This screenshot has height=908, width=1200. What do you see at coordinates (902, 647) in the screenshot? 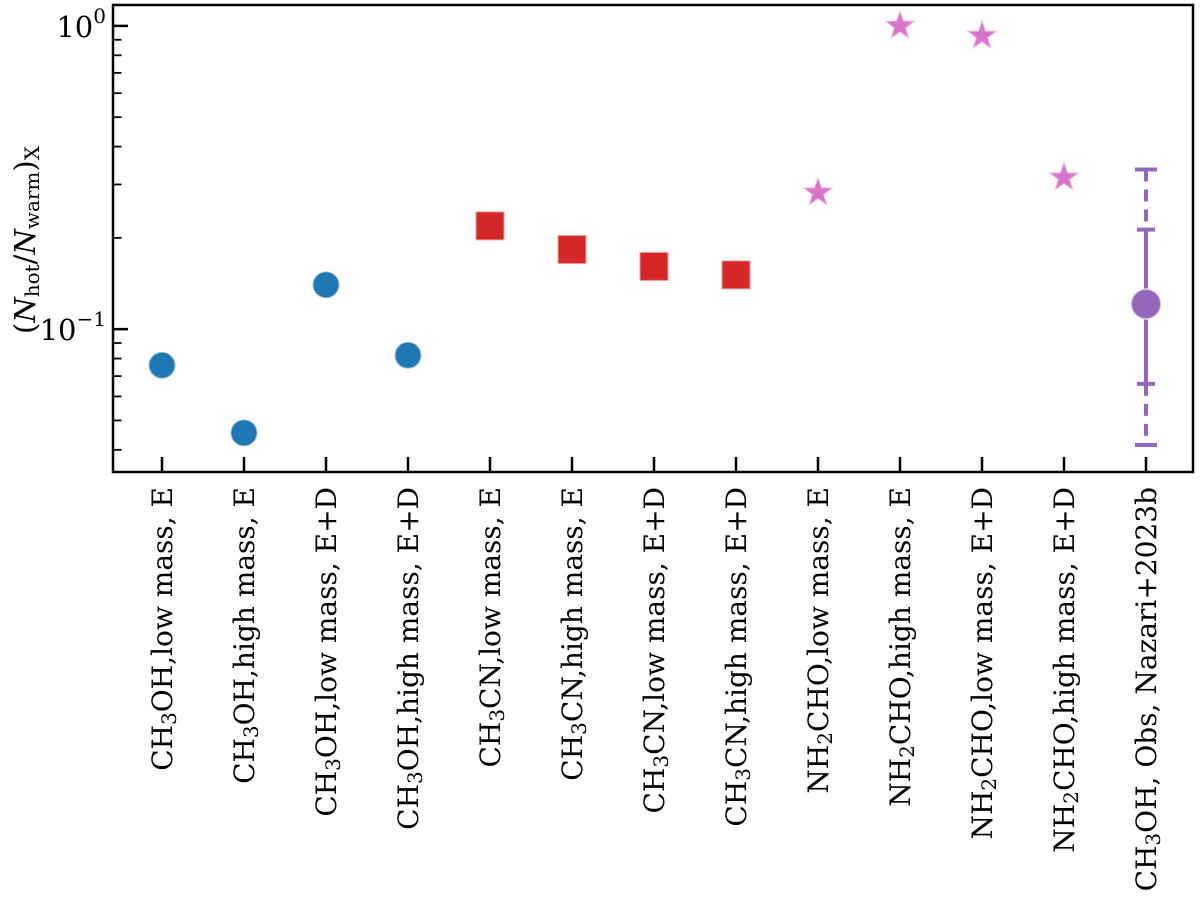
I see `x-tick-label-9: NH2CHO,high mass, E` at bounding box center [902, 647].